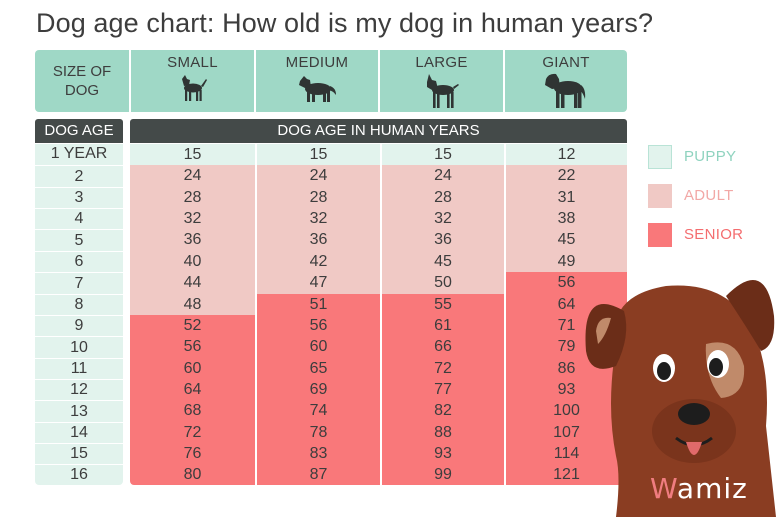 The image size is (776, 517). What do you see at coordinates (565, 432) in the screenshot?
I see `age-cell-senior: 107` at bounding box center [565, 432].